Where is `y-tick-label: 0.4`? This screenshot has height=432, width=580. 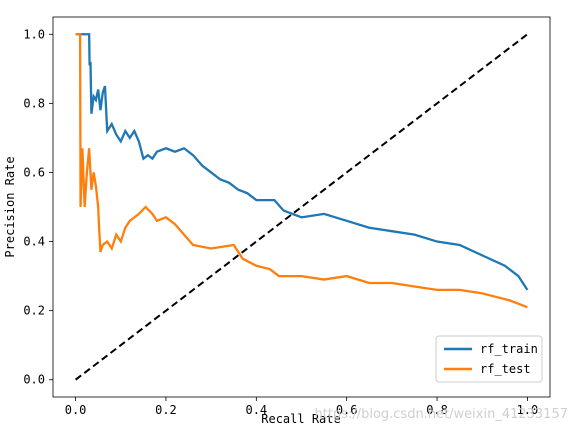 y-tick-label: 0.4 is located at coordinates (34, 242).